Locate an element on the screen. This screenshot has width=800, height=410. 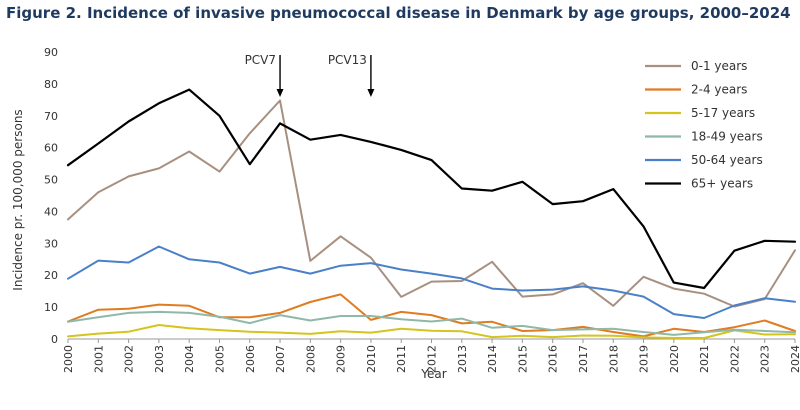
series-line-2-4-years is located at coordinates (431, 315).